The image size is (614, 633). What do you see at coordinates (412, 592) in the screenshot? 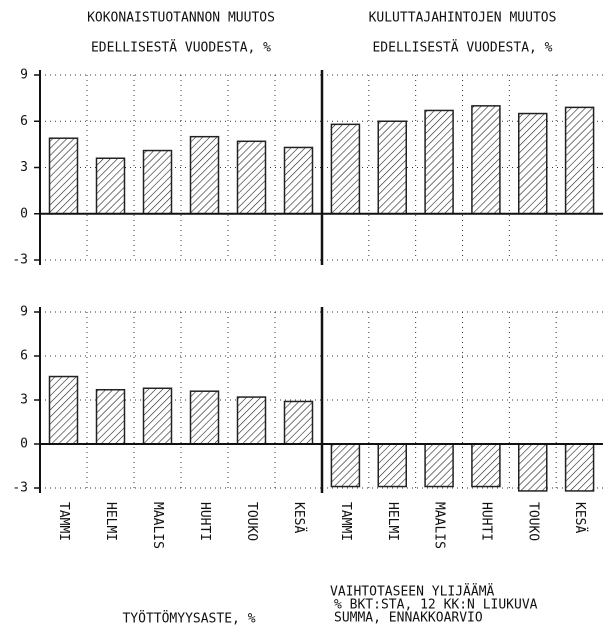
I see `chart-title: VAIHTOTASEEN YLIJÄÄMÄ` at bounding box center [412, 592].